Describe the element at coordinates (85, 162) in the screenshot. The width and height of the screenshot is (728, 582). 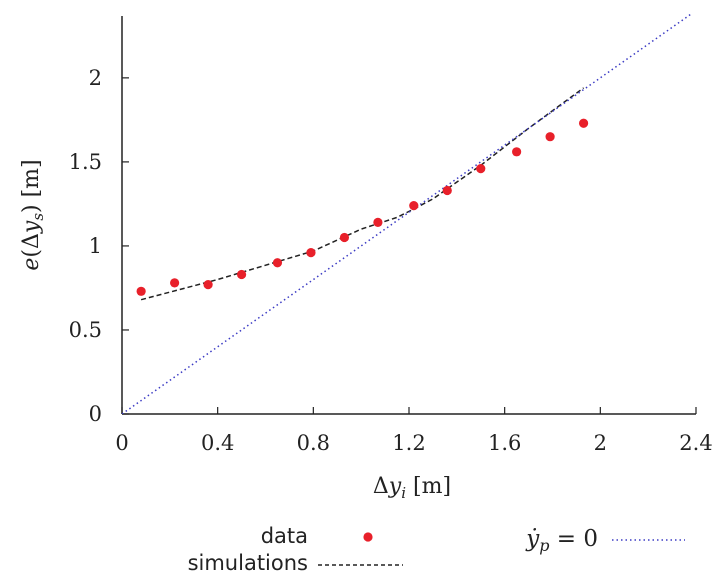
I see `y-tick-label: 1.5` at that location.